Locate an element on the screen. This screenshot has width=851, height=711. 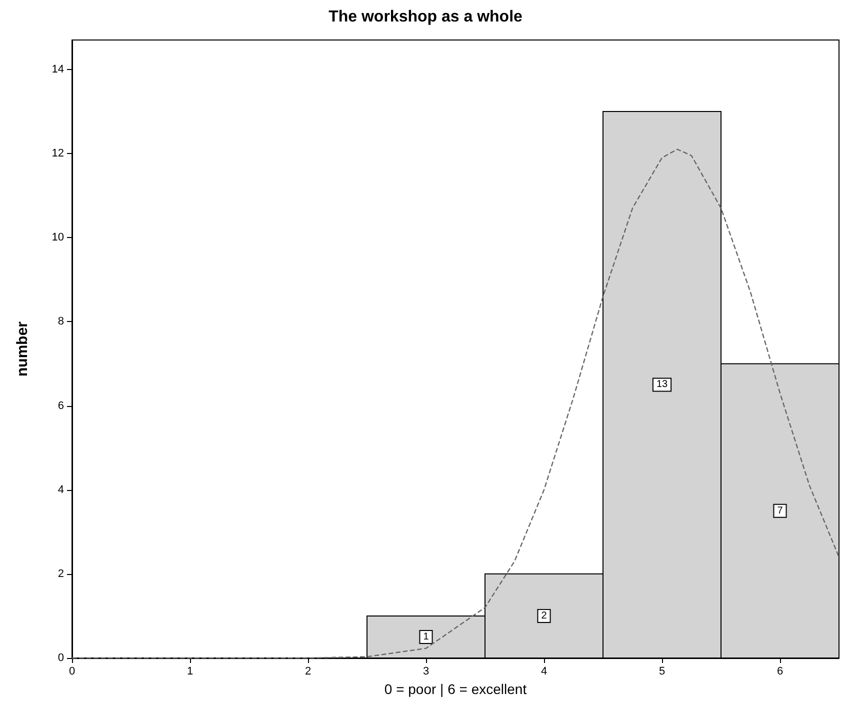
y-tick-label: 6 is located at coordinates (61, 406).